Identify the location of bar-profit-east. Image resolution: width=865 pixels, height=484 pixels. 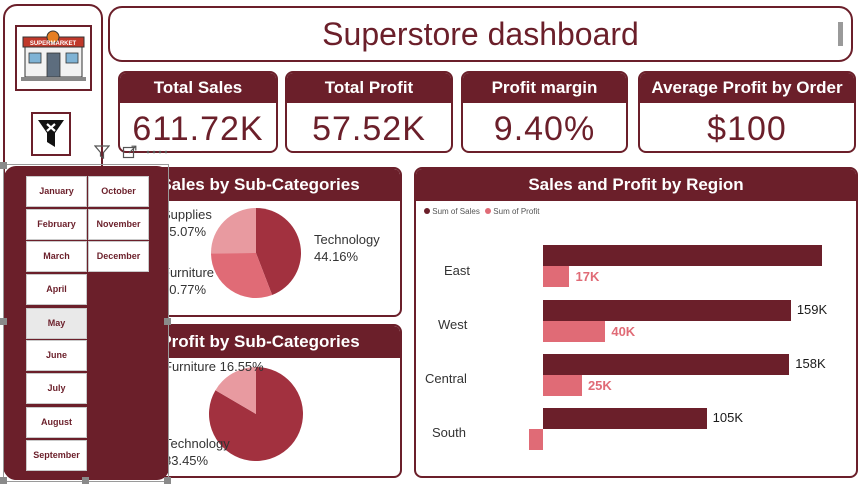
(556, 276).